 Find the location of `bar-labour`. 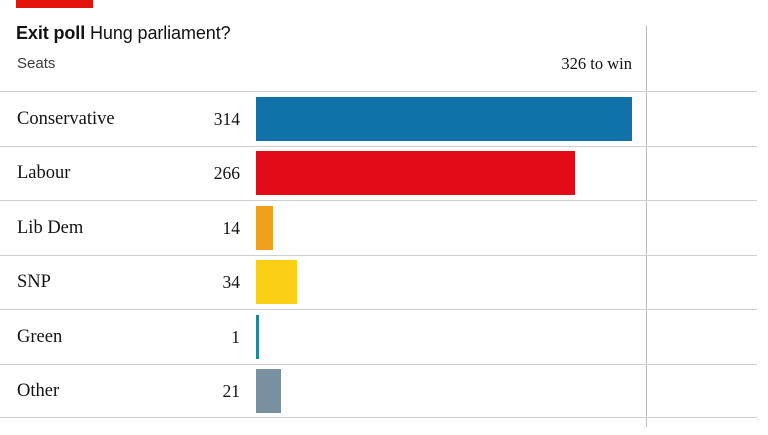

bar-labour is located at coordinates (415, 173).